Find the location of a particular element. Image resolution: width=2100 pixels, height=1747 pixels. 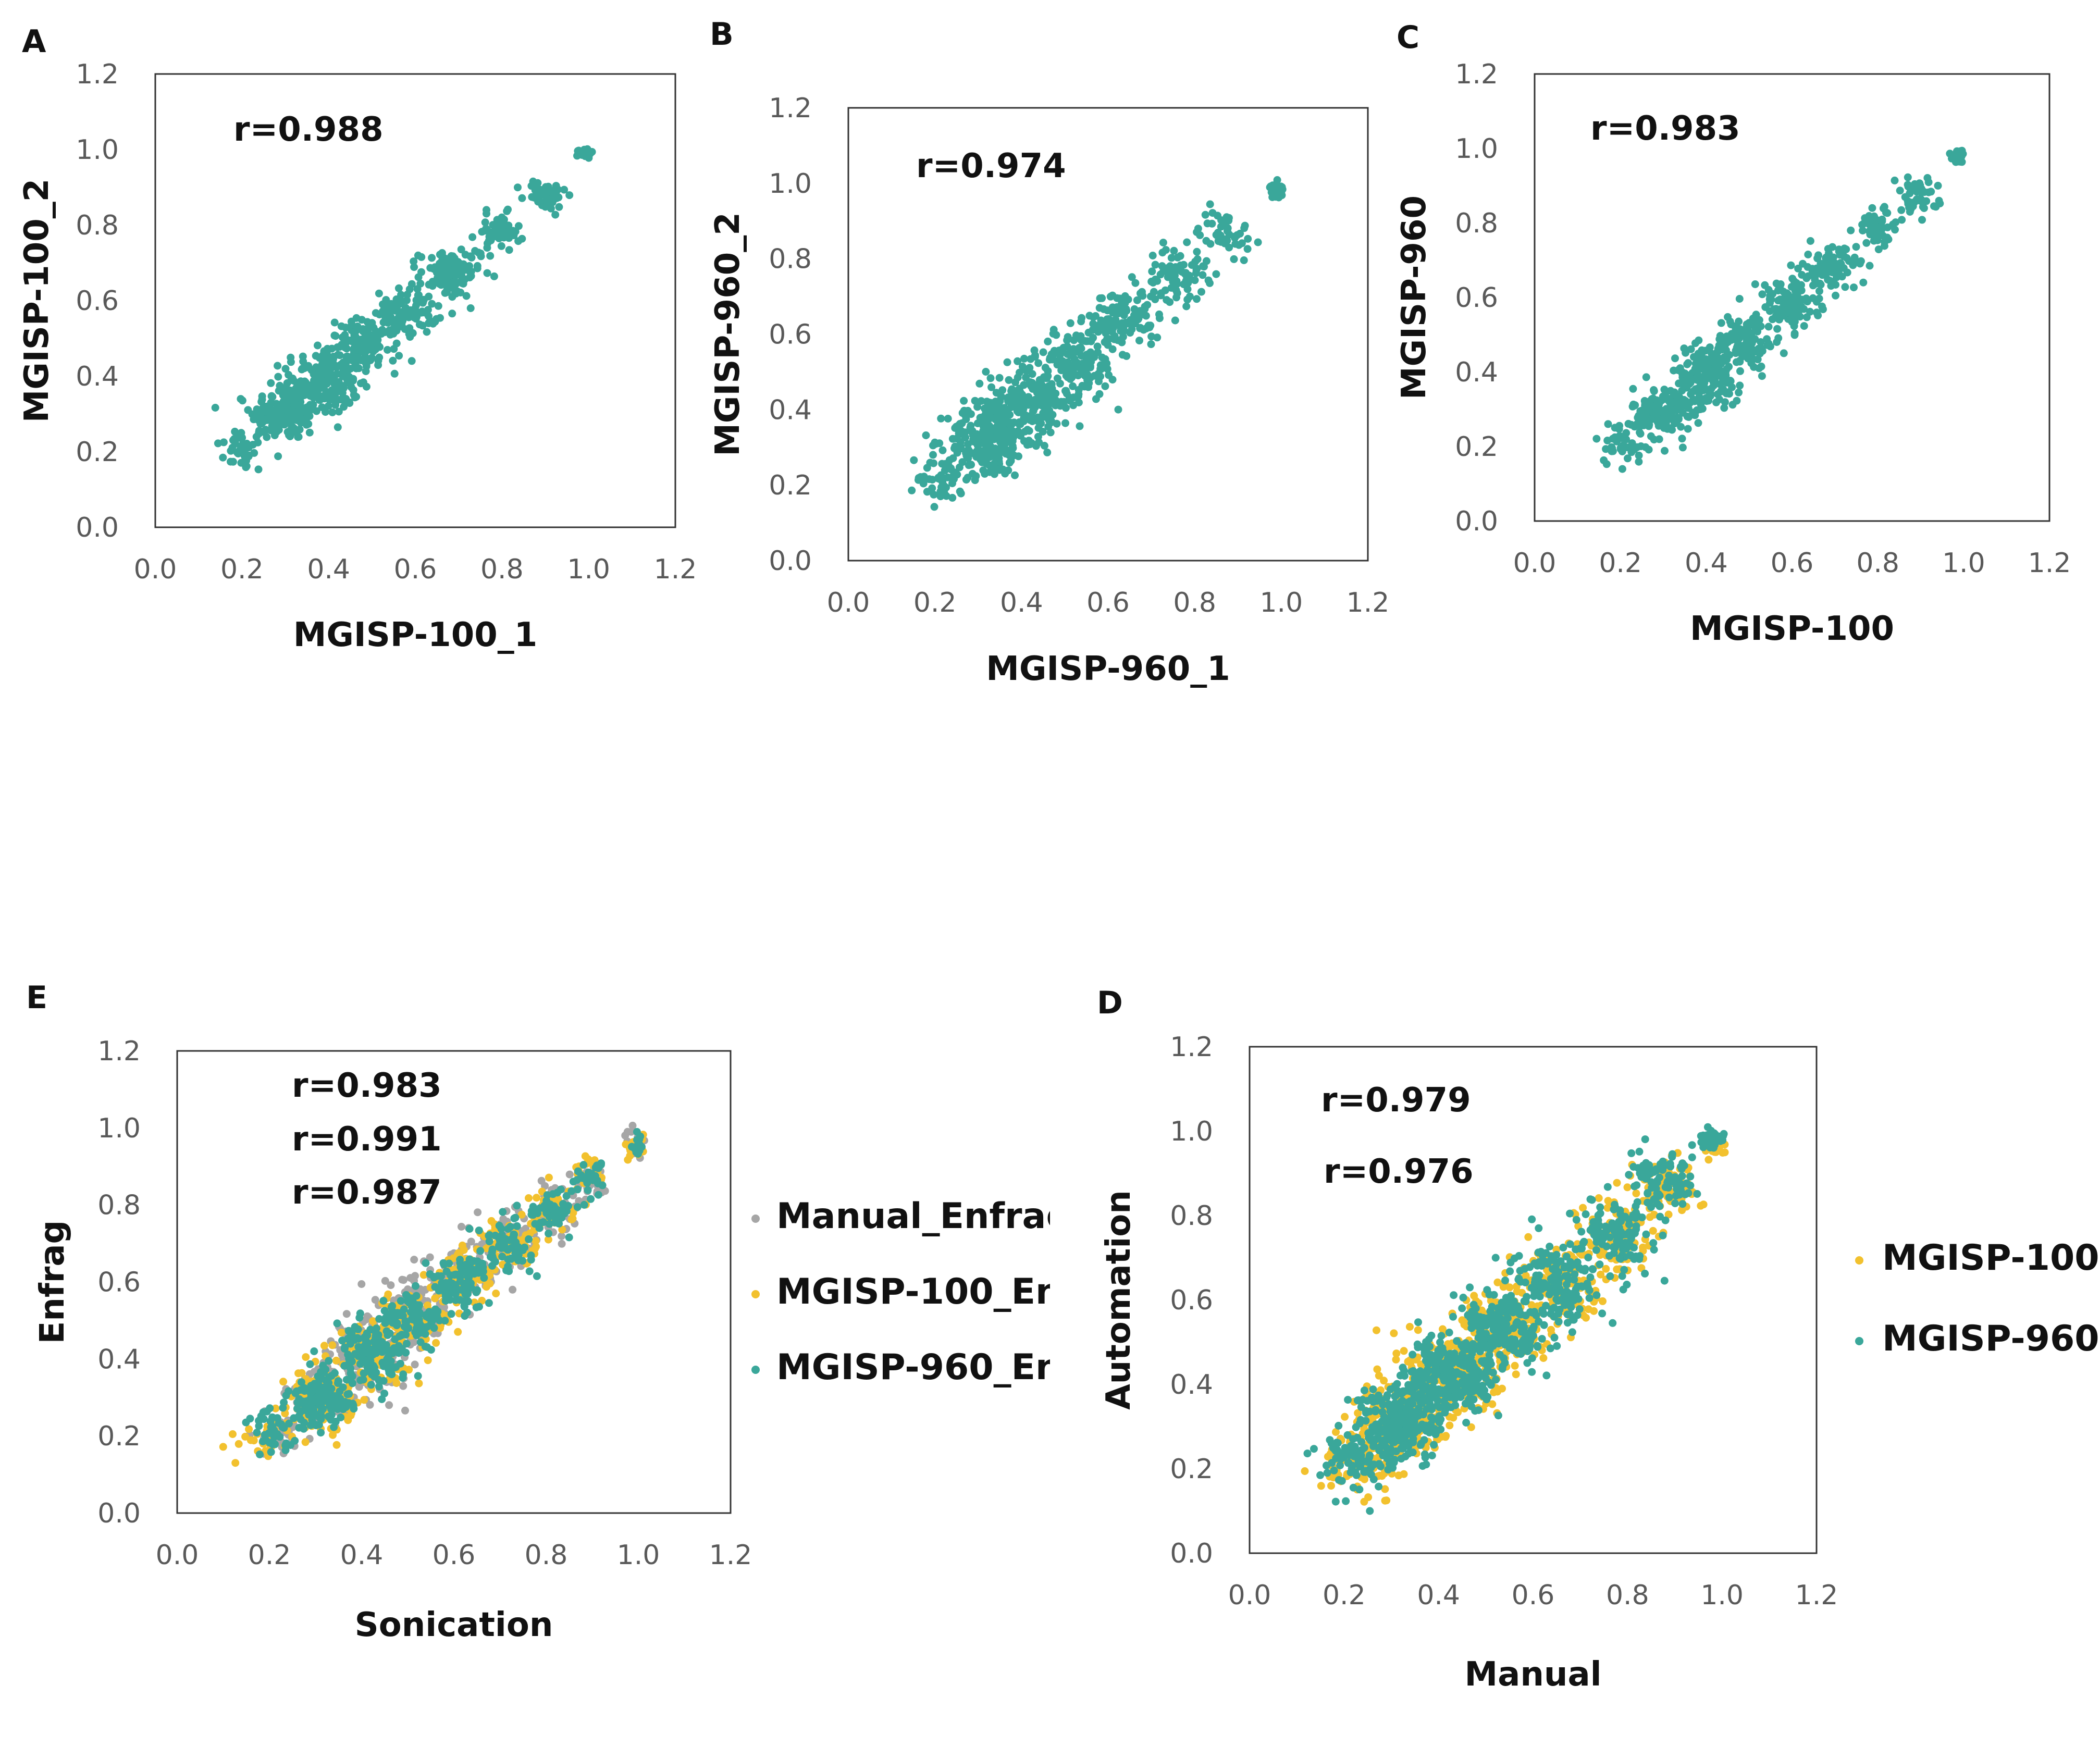

y-tick-label: 0.2 is located at coordinates (119, 1436).